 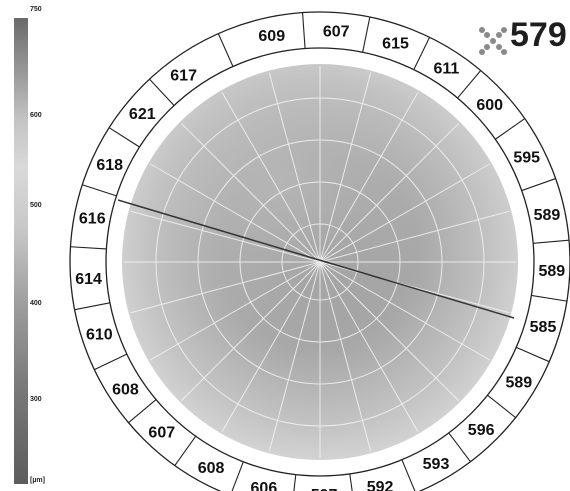 I want to click on scale-label-600: 600, so click(x=36, y=115).